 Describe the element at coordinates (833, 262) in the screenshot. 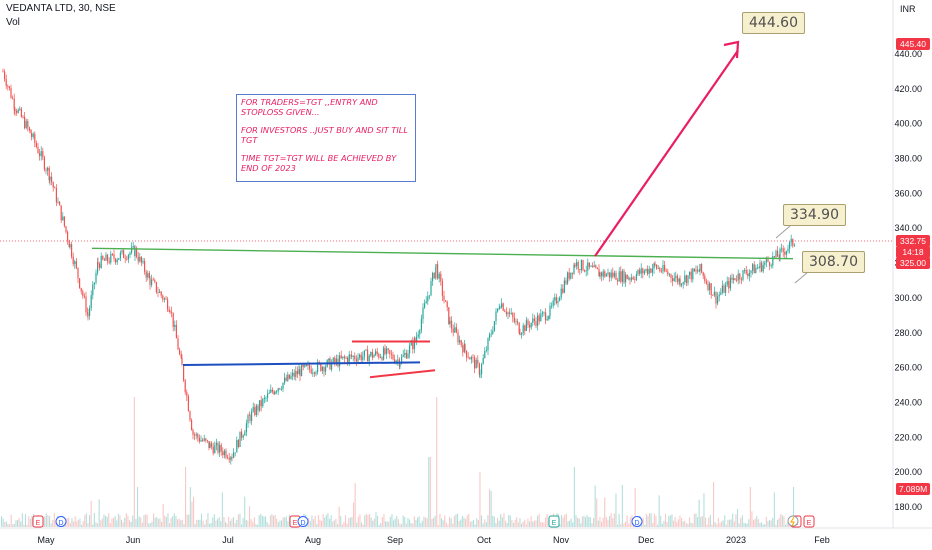

I see `target-callout-308: 308.70` at that location.